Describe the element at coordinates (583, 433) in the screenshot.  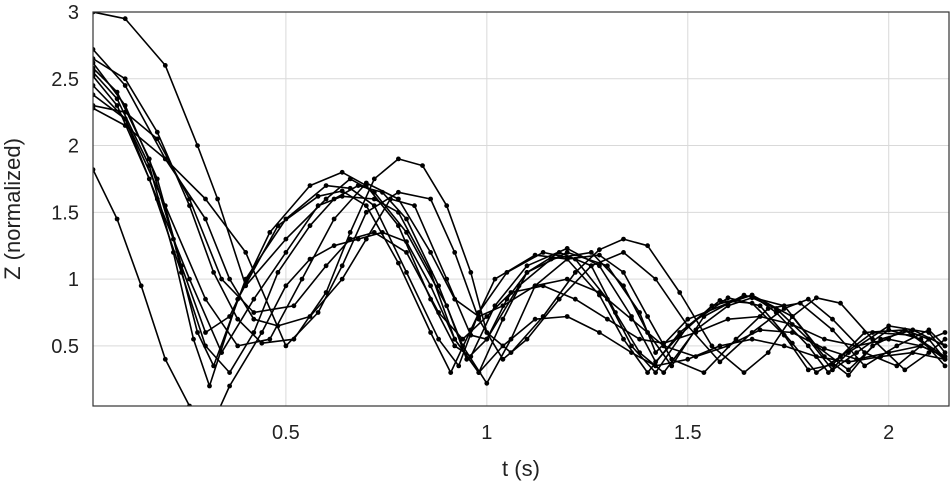
I see `x-axis-tick-labels: 0.5 1 1.5 2` at that location.